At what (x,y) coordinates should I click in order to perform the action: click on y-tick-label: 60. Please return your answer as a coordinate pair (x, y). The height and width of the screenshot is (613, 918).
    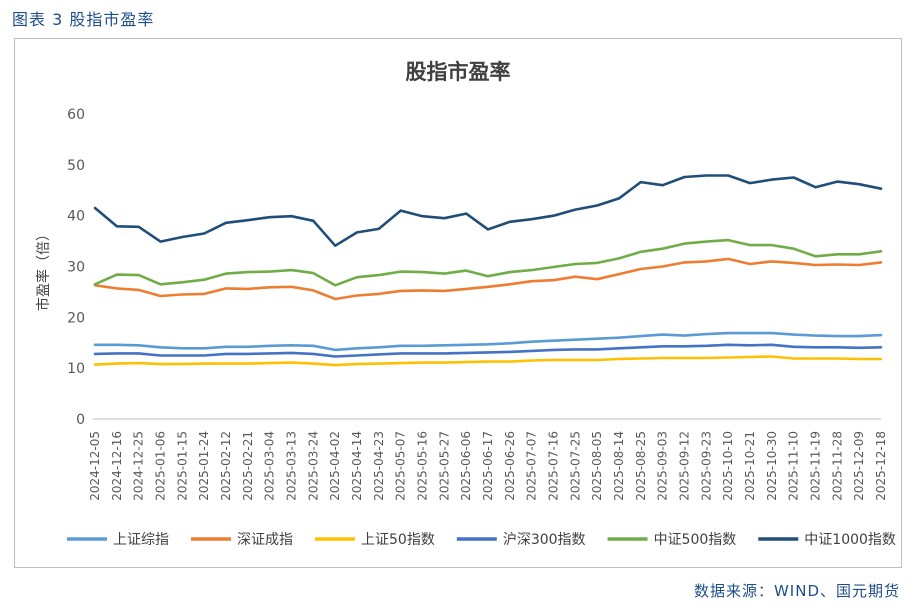
    Looking at the image, I should click on (76, 115).